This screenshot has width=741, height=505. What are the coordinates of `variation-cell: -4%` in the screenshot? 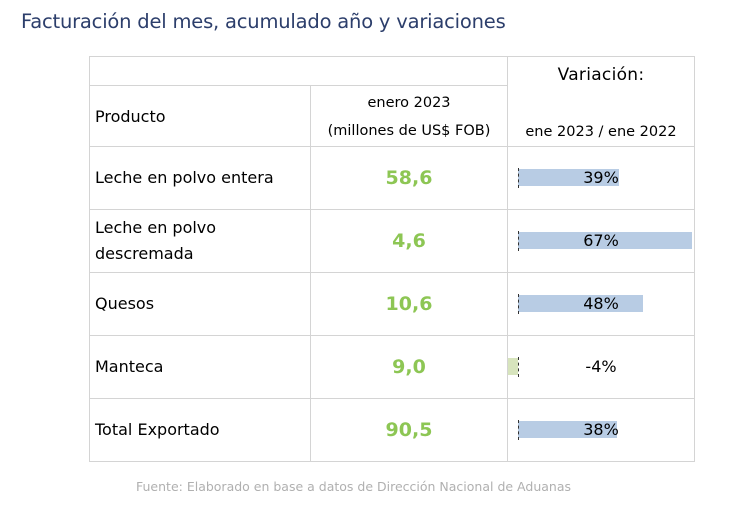 It's located at (601, 367).